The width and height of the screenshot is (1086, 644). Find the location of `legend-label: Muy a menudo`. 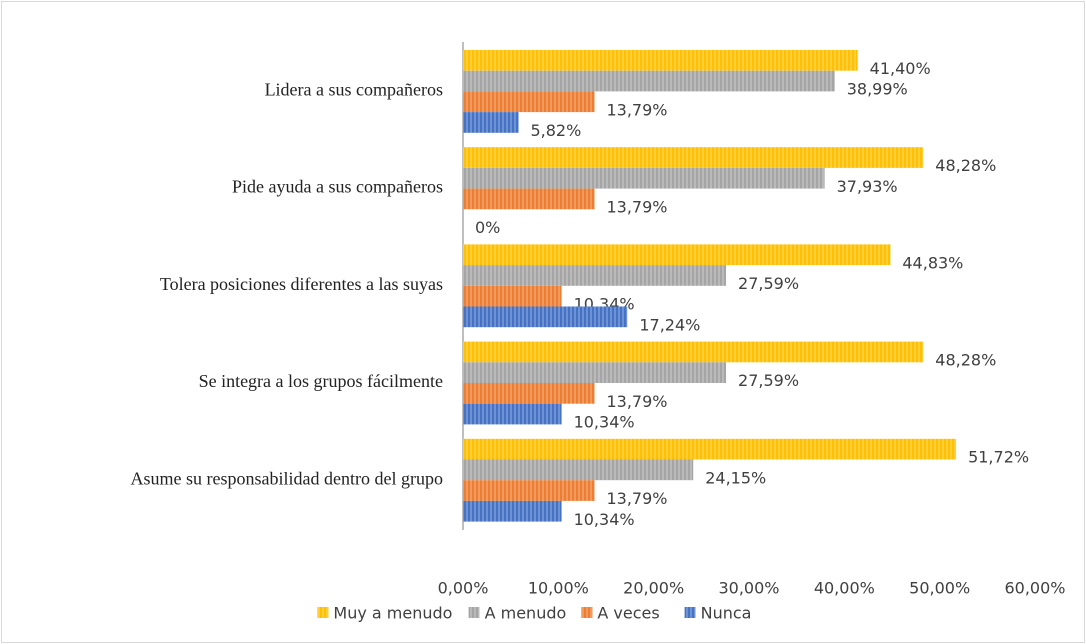

legend-label: Muy a menudo is located at coordinates (392, 613).